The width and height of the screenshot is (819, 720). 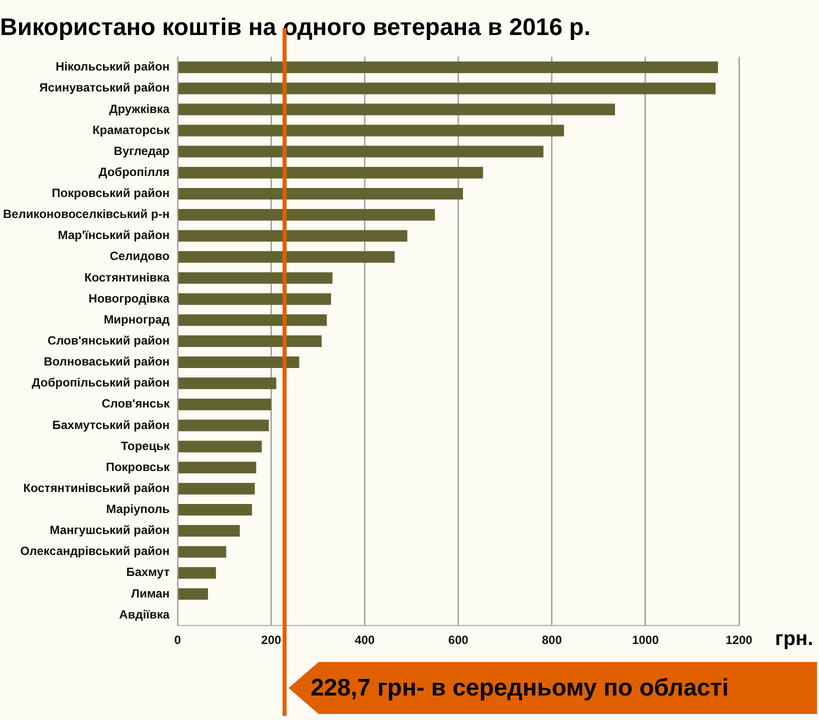 What do you see at coordinates (127, 277) in the screenshot?
I see `y-tick-label: Костянтинівка` at bounding box center [127, 277].